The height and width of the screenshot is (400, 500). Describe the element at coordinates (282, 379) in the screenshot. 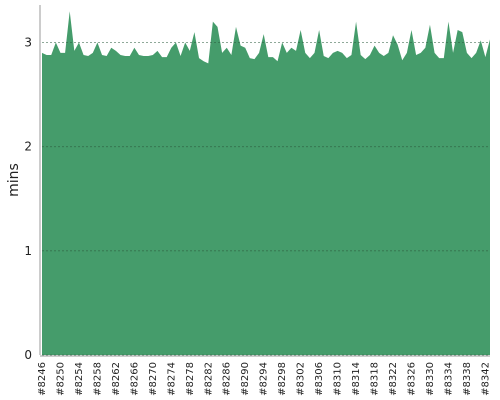

I see `x-tick-label: #8298` at that location.